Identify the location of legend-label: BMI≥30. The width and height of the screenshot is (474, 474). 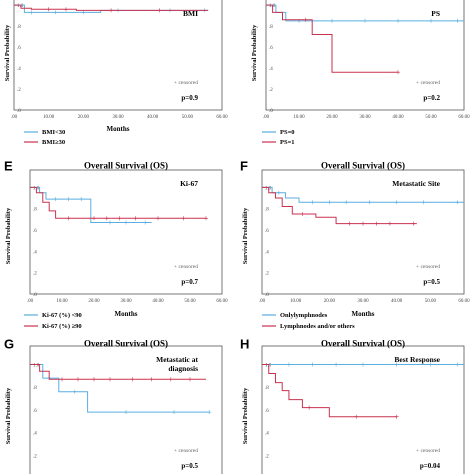
(53, 142).